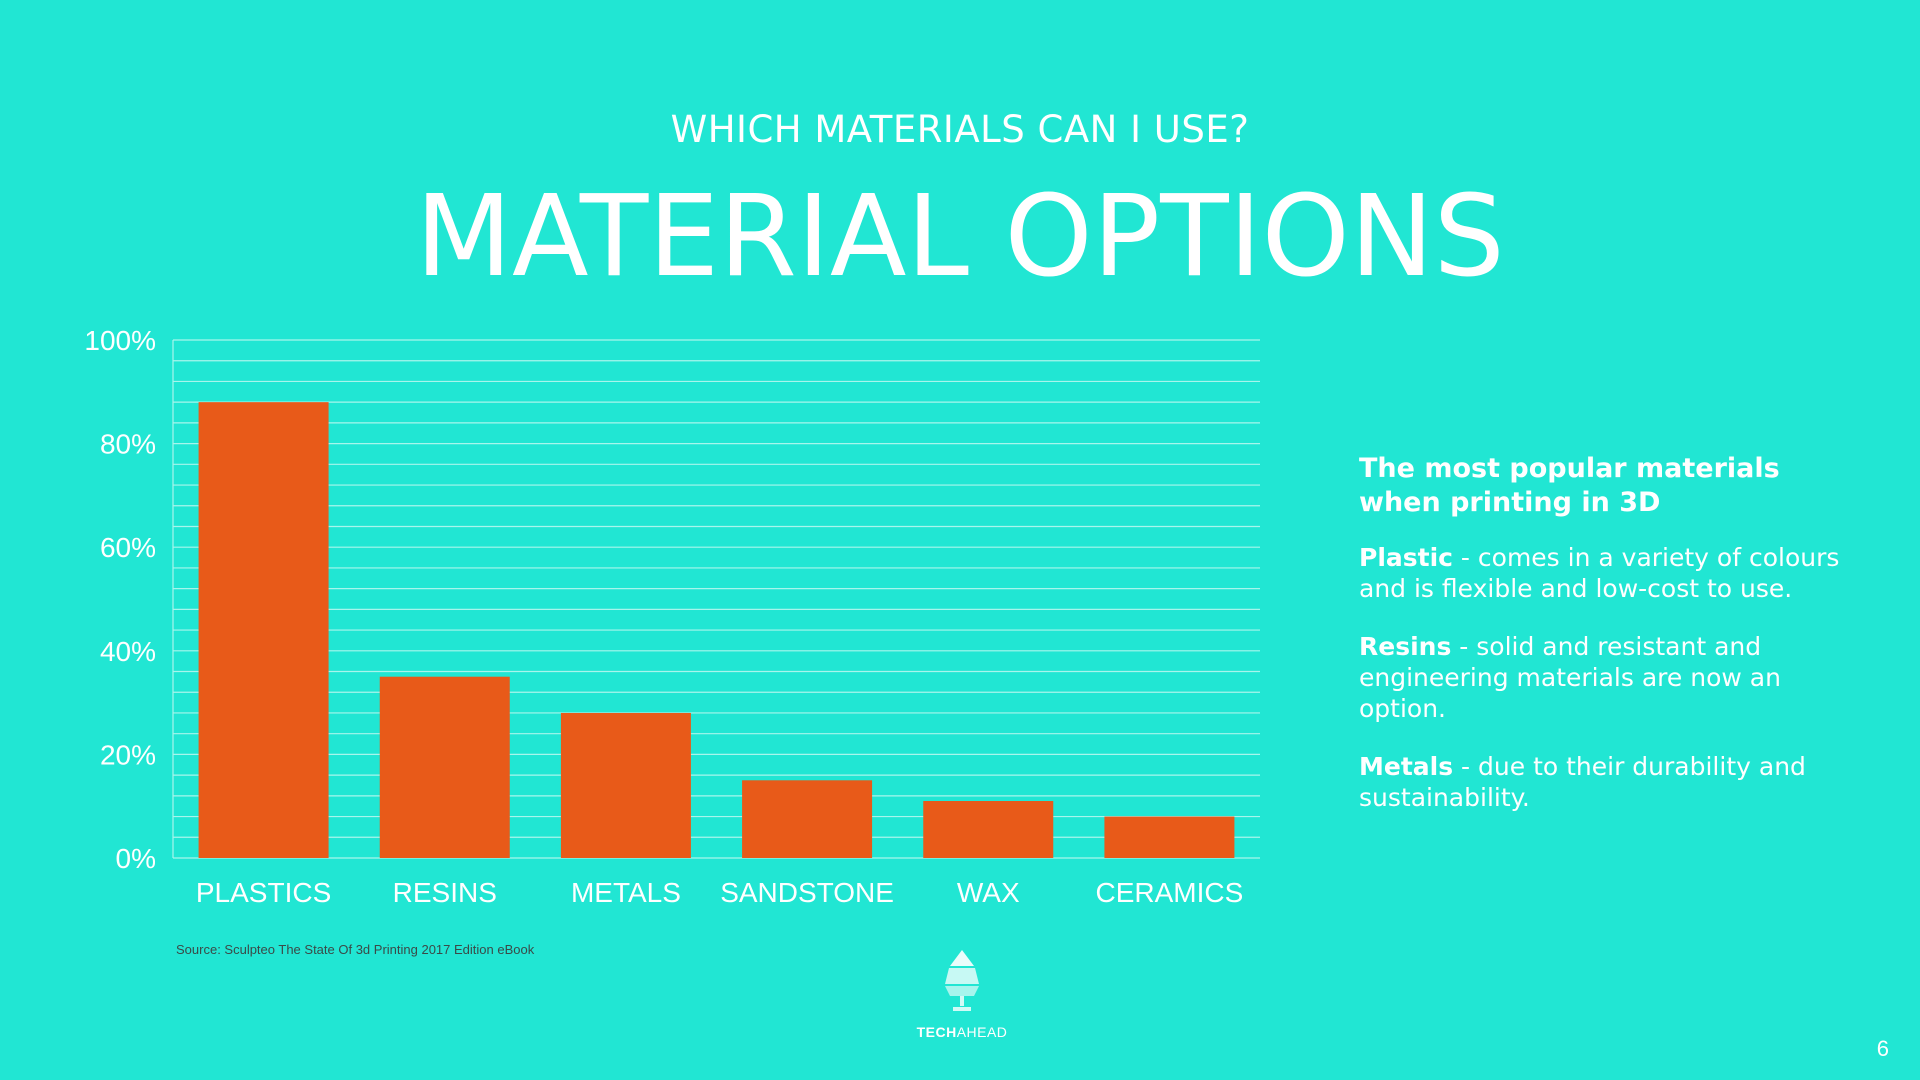  Describe the element at coordinates (128, 444) in the screenshot. I see `y-tick-label: 80%` at that location.